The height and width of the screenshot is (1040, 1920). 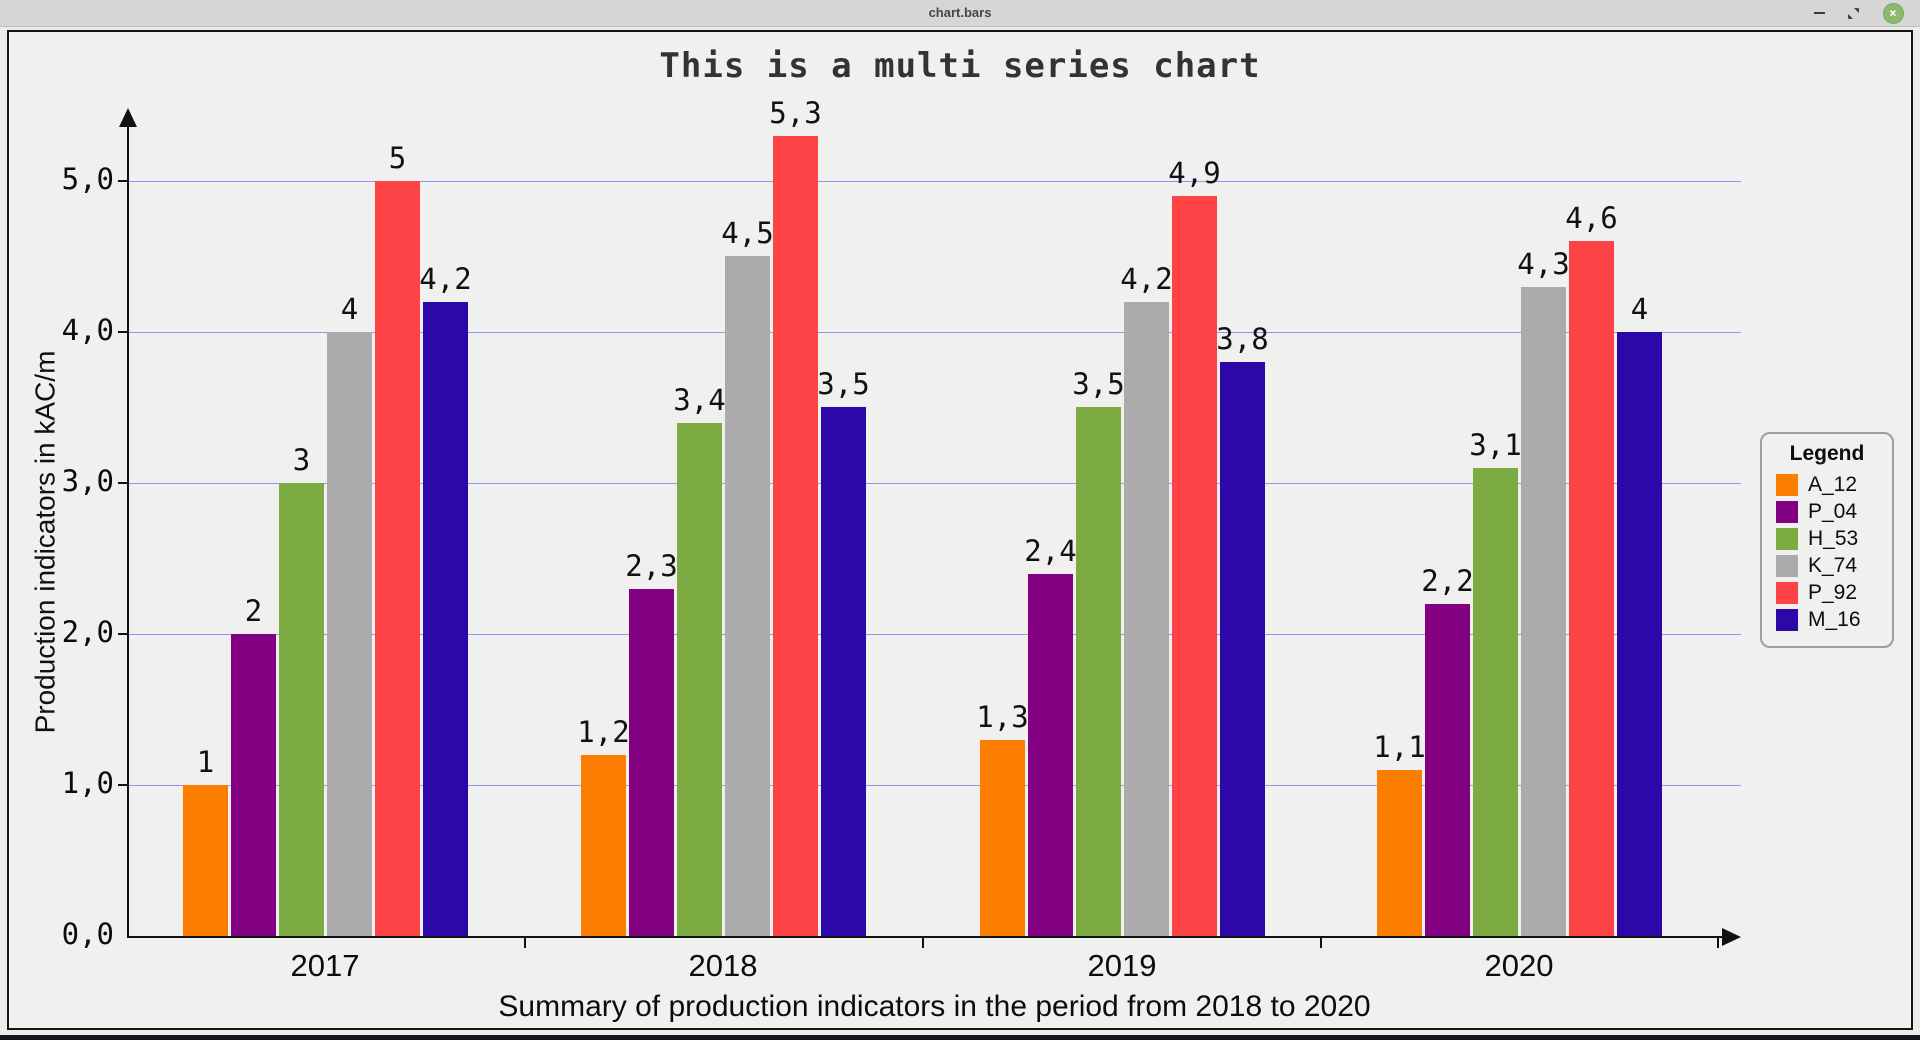 What do you see at coordinates (1519, 965) in the screenshot?
I see `x-tick-label: 2020` at bounding box center [1519, 965].